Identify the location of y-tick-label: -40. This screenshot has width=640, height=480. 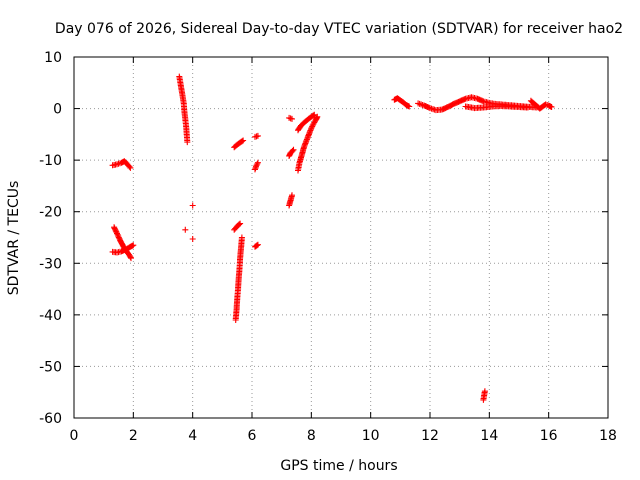
(50, 316).